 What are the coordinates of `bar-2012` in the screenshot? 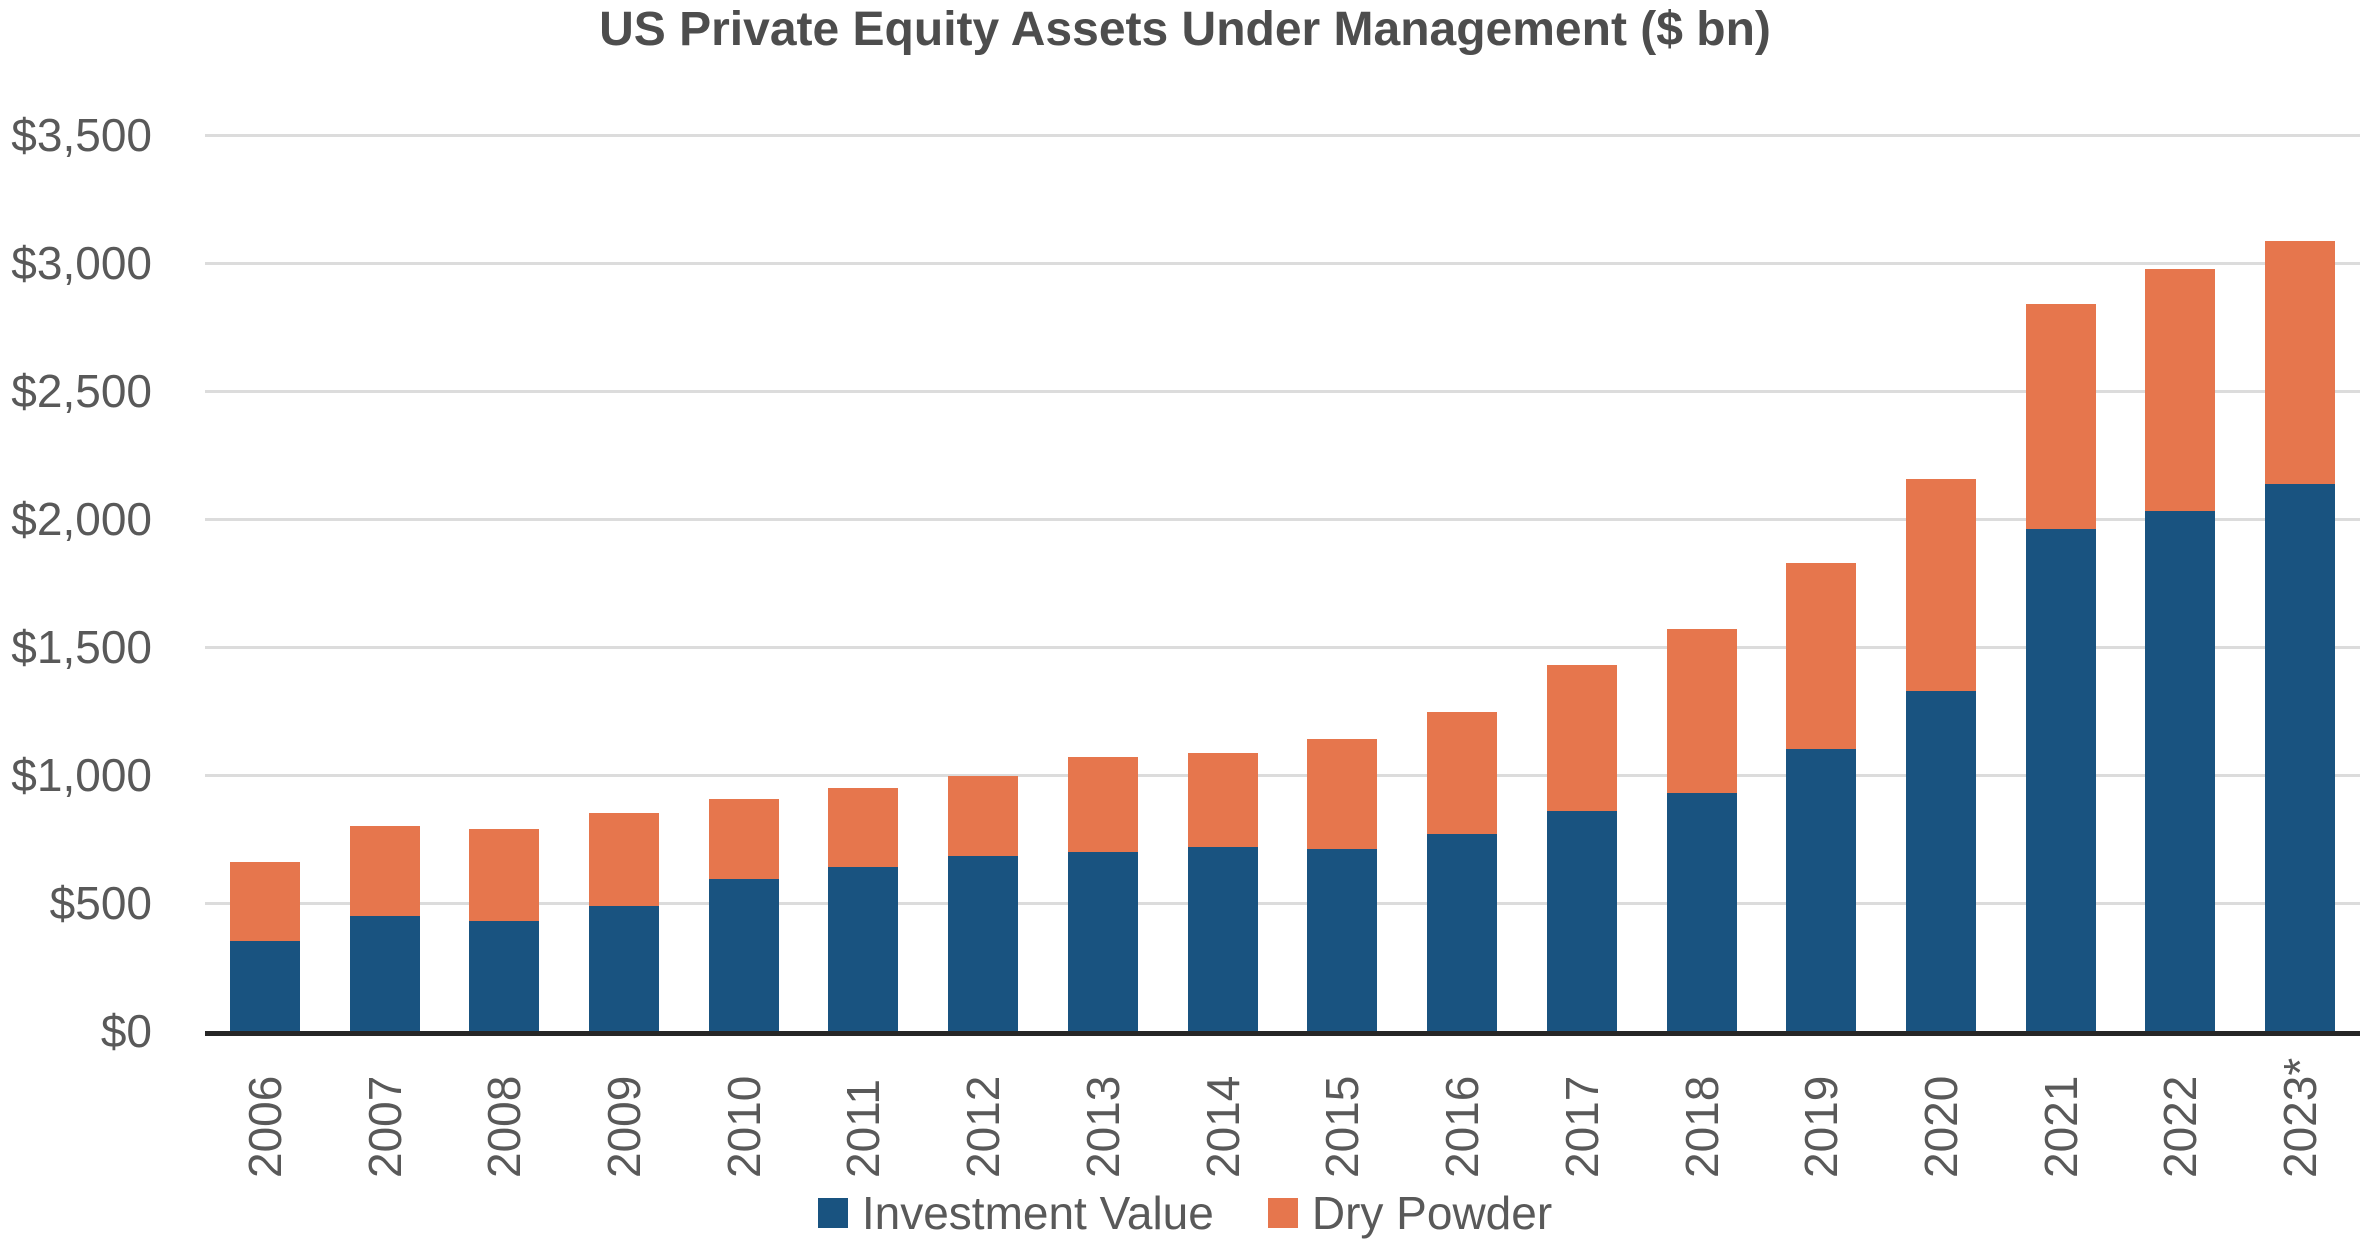 It's located at (983, 903).